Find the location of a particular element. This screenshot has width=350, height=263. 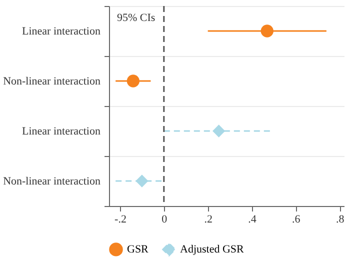

x-tick-label: 0 is located at coordinates (165, 220).